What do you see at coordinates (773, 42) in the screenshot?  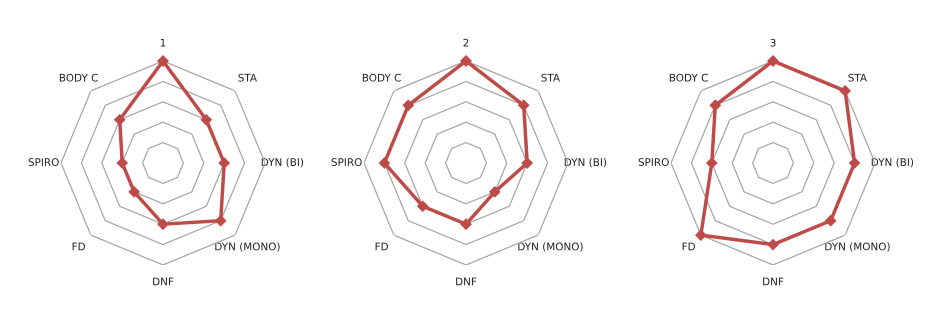 I see `spoke-label: 3` at bounding box center [773, 42].